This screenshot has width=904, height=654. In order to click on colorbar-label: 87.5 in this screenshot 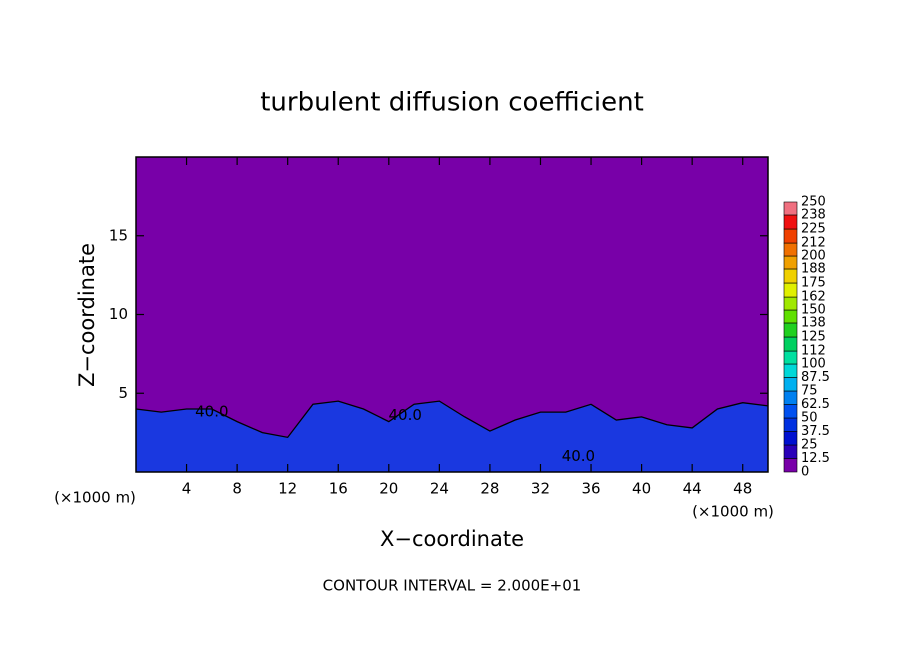, I will do `click(815, 377)`.